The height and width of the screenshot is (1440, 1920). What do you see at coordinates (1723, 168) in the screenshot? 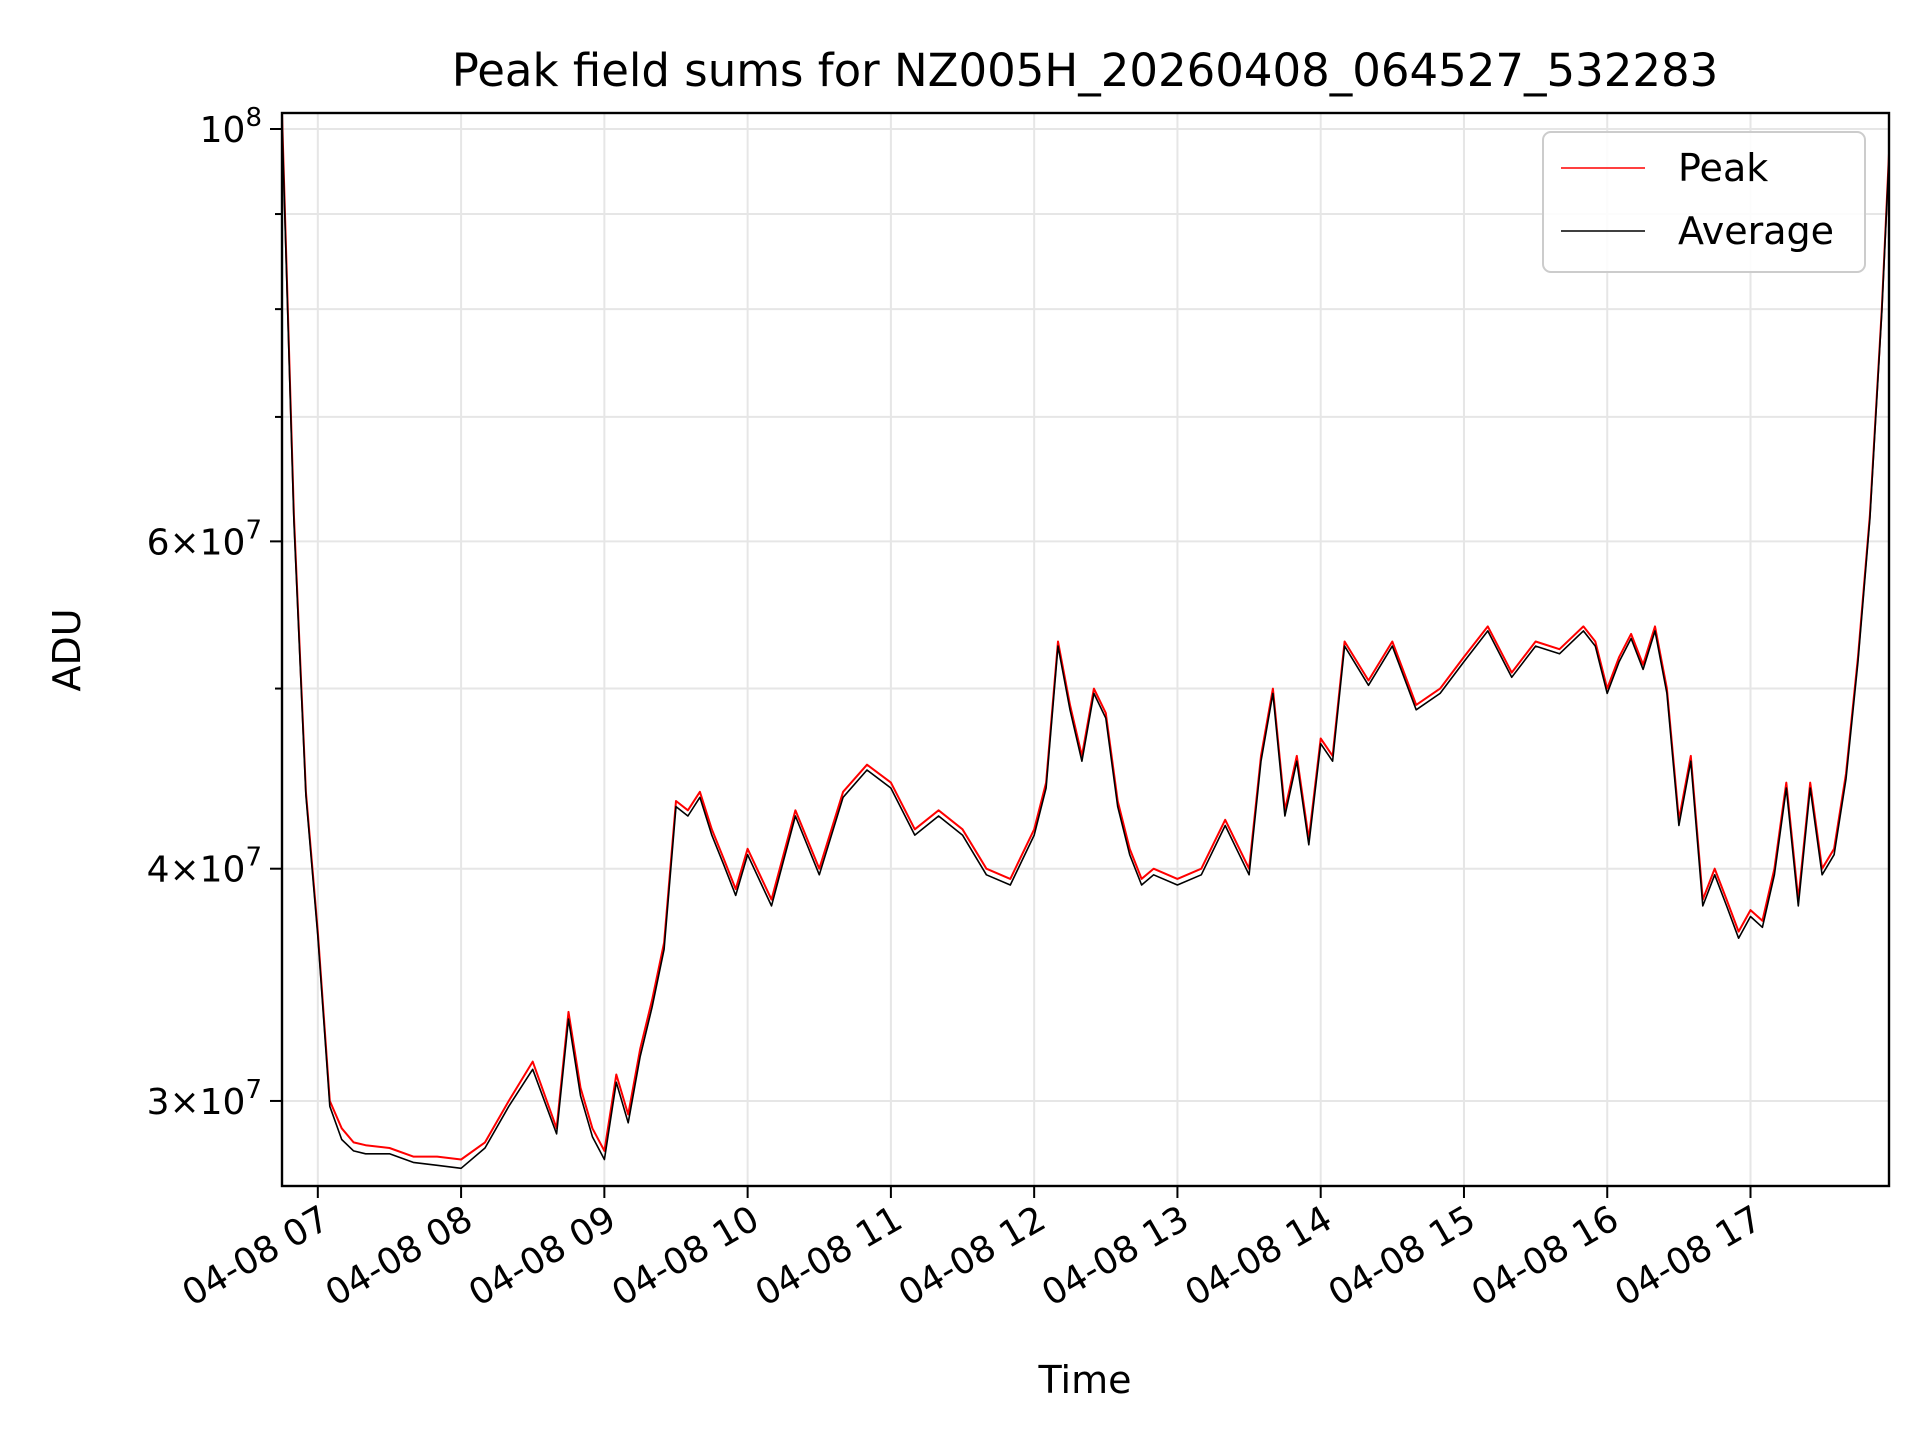
I see `legend-label-peak: Peak` at bounding box center [1723, 168].